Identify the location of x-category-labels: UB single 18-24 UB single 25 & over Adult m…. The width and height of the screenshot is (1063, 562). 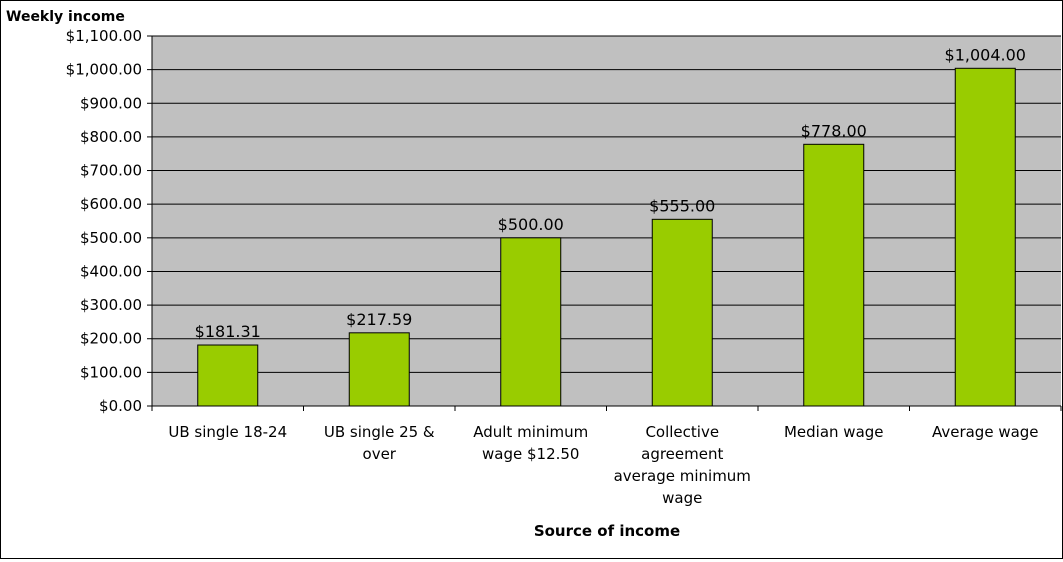
(603, 465).